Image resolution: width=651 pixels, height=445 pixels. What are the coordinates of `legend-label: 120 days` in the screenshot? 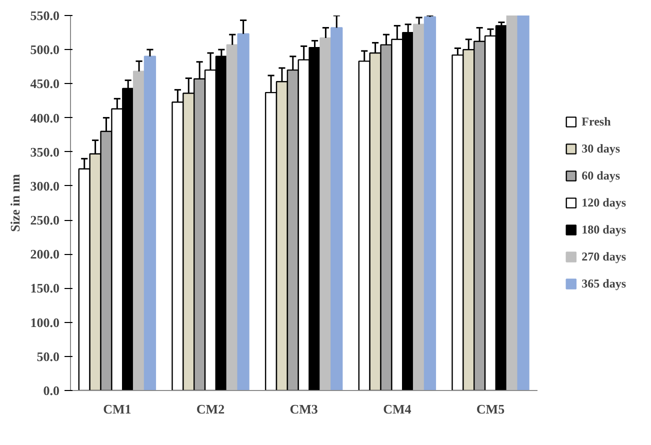 It's located at (604, 202).